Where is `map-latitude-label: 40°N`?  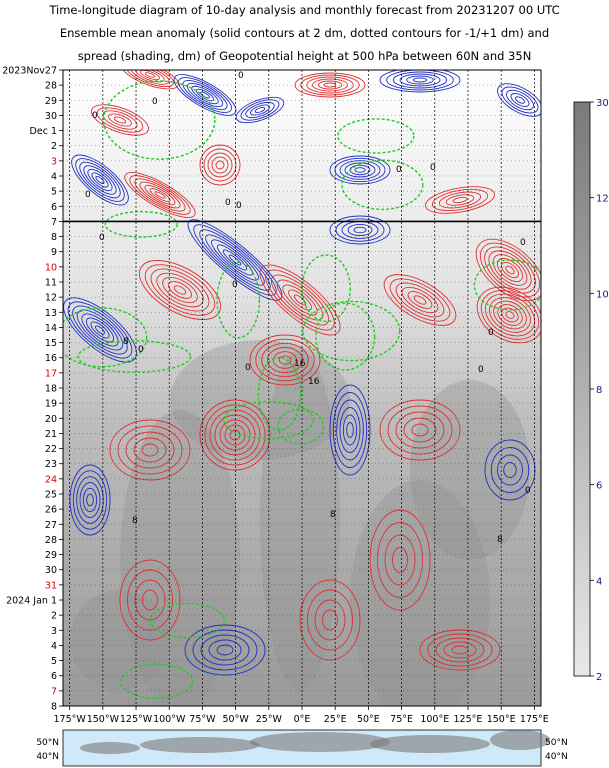 map-latitude-label: 40°N is located at coordinates (556, 757).